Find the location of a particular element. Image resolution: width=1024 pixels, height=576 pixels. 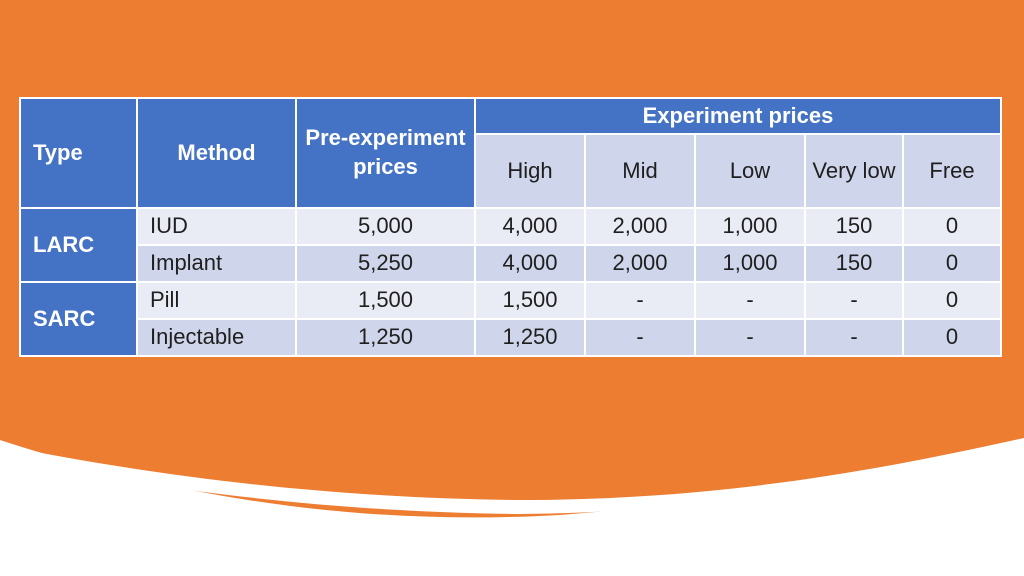

header-type: Type is located at coordinates (78, 153).